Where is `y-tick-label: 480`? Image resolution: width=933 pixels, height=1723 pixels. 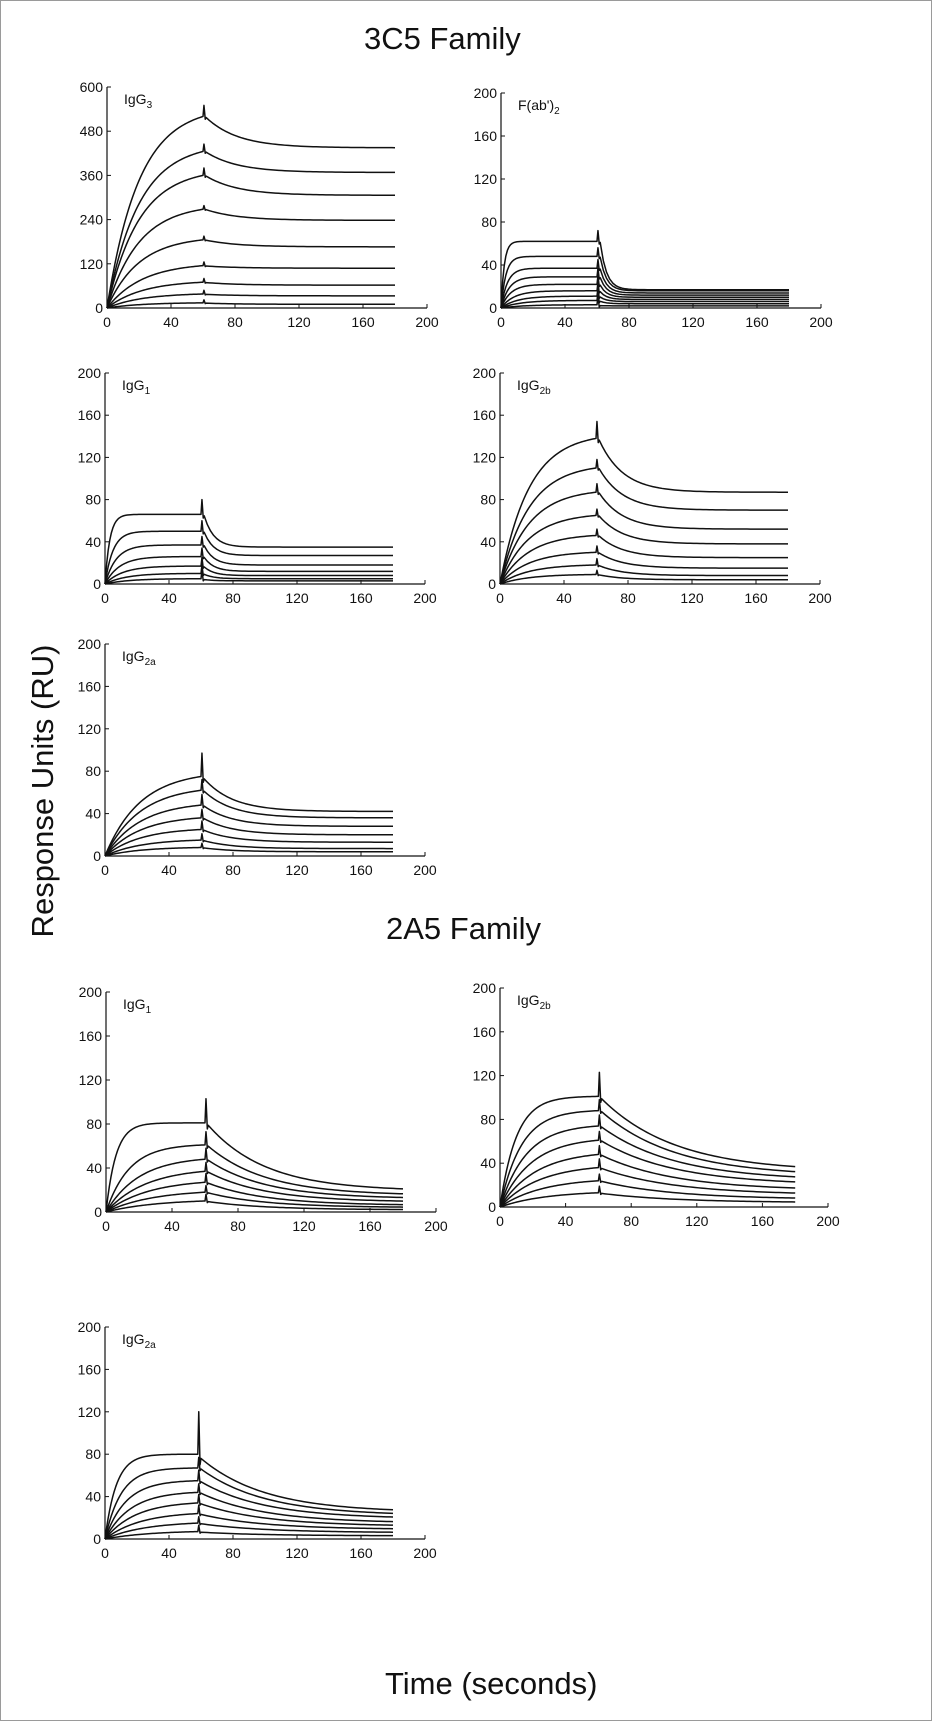
y-tick-label: 480 is located at coordinates (92, 131).